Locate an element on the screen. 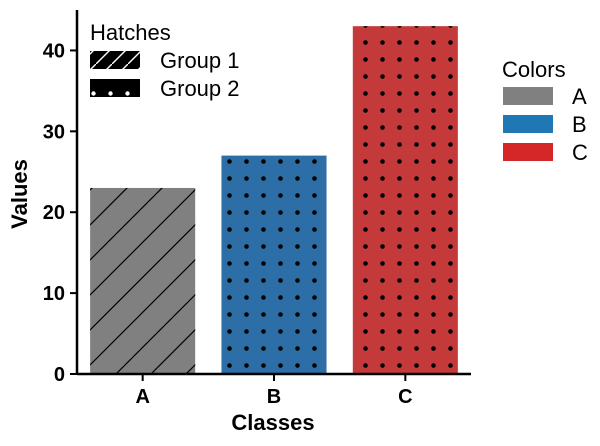 The height and width of the screenshot is (446, 600). x-tick-label-c: C is located at coordinates (405, 397).